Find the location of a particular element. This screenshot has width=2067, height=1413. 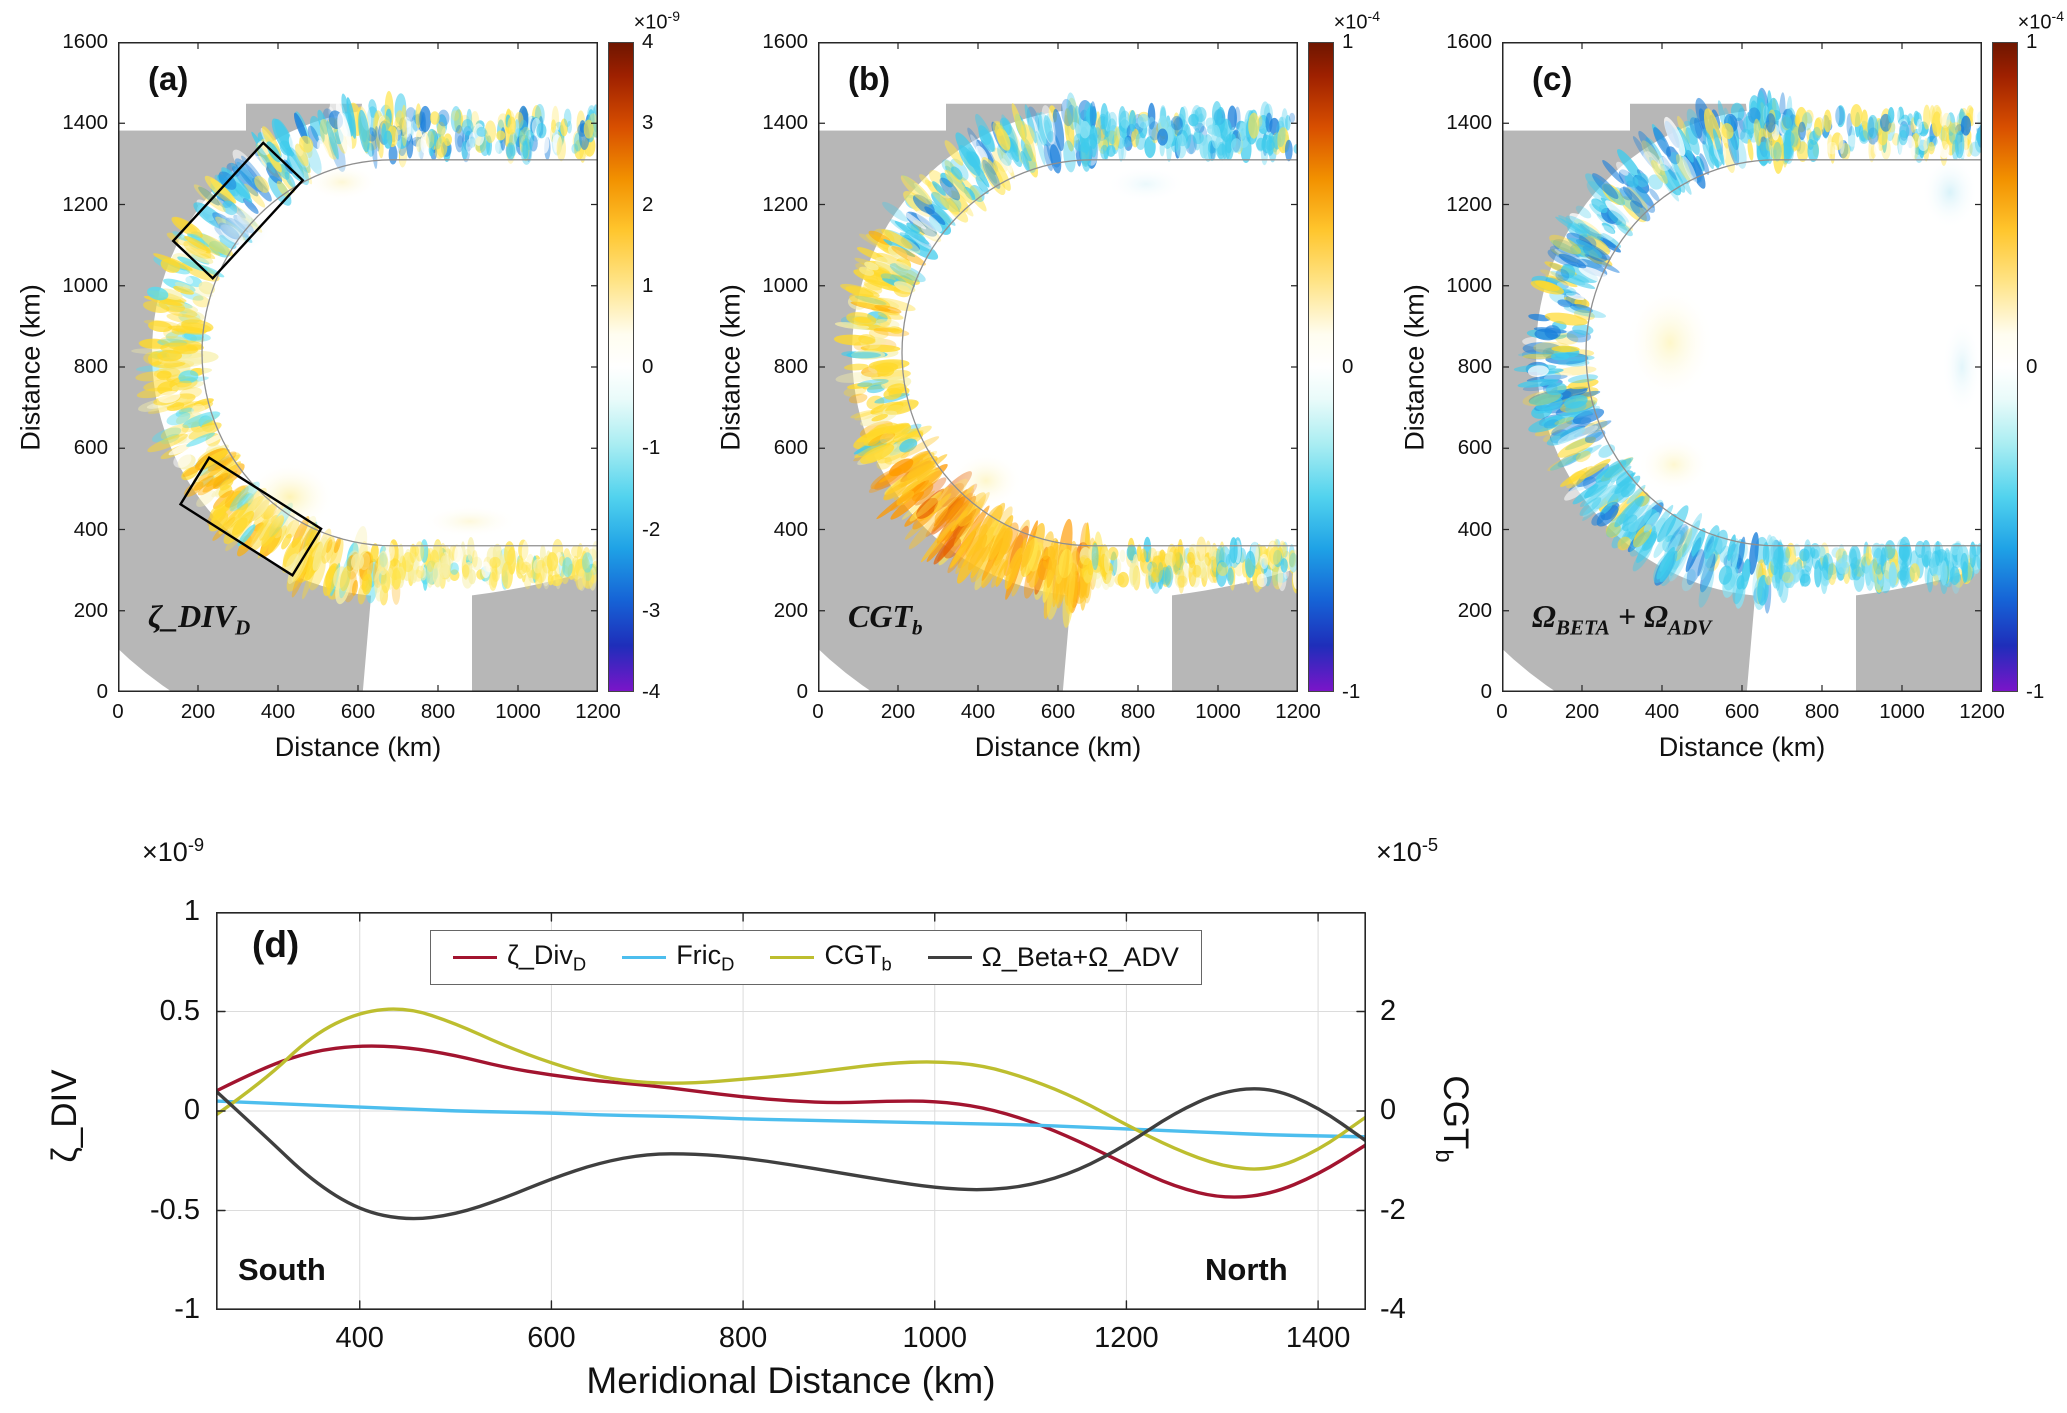

panel-d-right-y-tick: 2 is located at coordinates (1388, 1010).